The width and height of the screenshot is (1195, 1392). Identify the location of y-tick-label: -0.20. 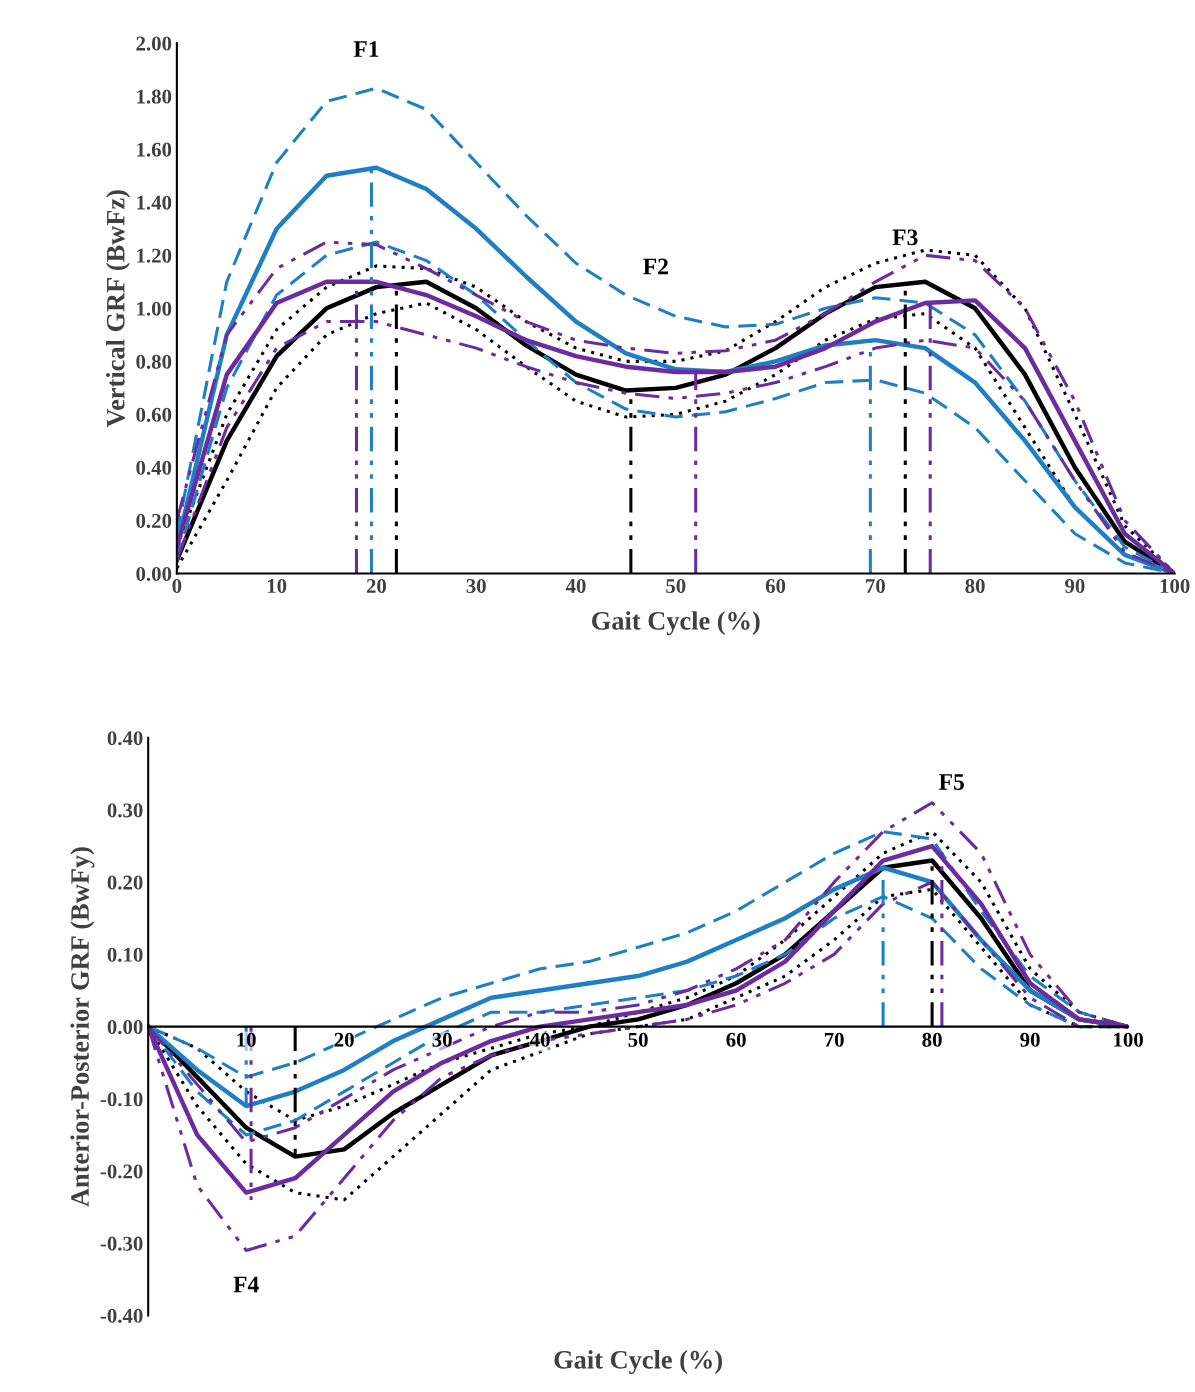
(121, 1171).